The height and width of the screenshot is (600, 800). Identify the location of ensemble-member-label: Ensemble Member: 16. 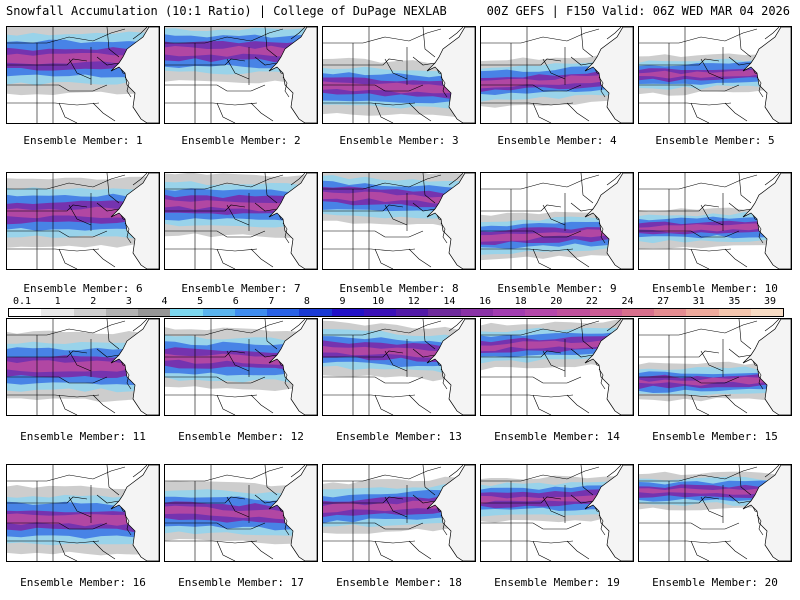
(83, 582).